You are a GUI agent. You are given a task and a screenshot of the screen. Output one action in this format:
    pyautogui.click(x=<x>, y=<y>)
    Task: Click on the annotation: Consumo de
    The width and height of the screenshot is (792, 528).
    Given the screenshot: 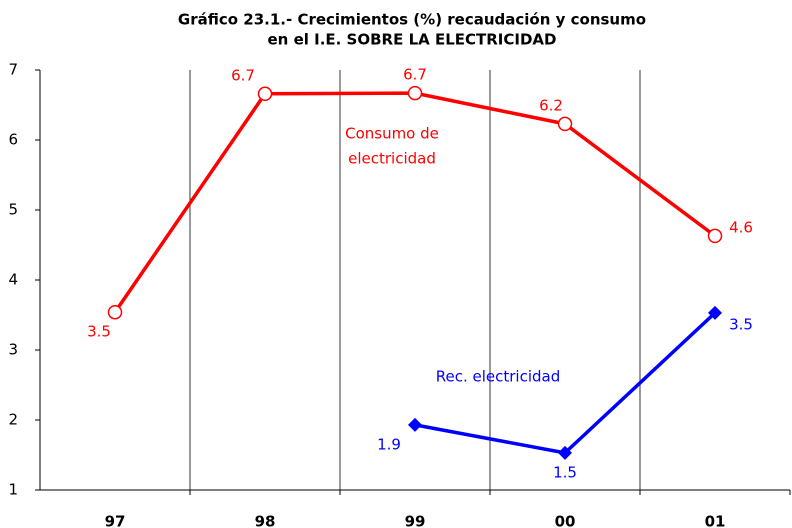 What is the action you would take?
    pyautogui.click(x=392, y=134)
    